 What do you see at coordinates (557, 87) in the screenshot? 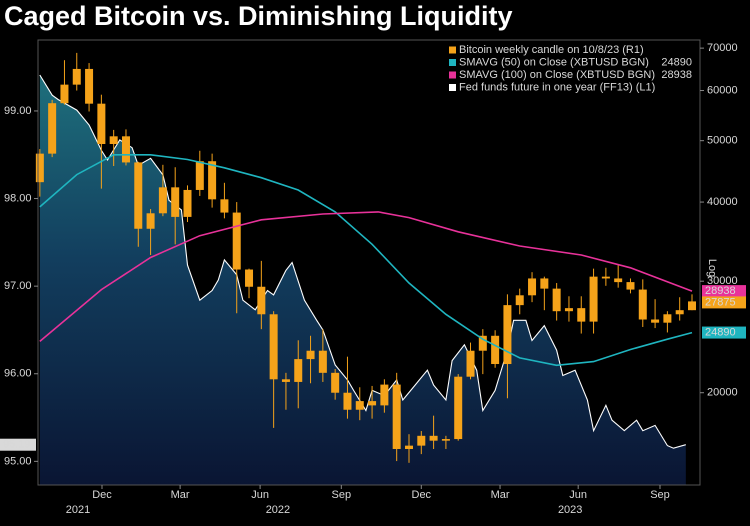
I see `legend-label: Fed funds future in one year (FF13) (L1)` at bounding box center [557, 87].